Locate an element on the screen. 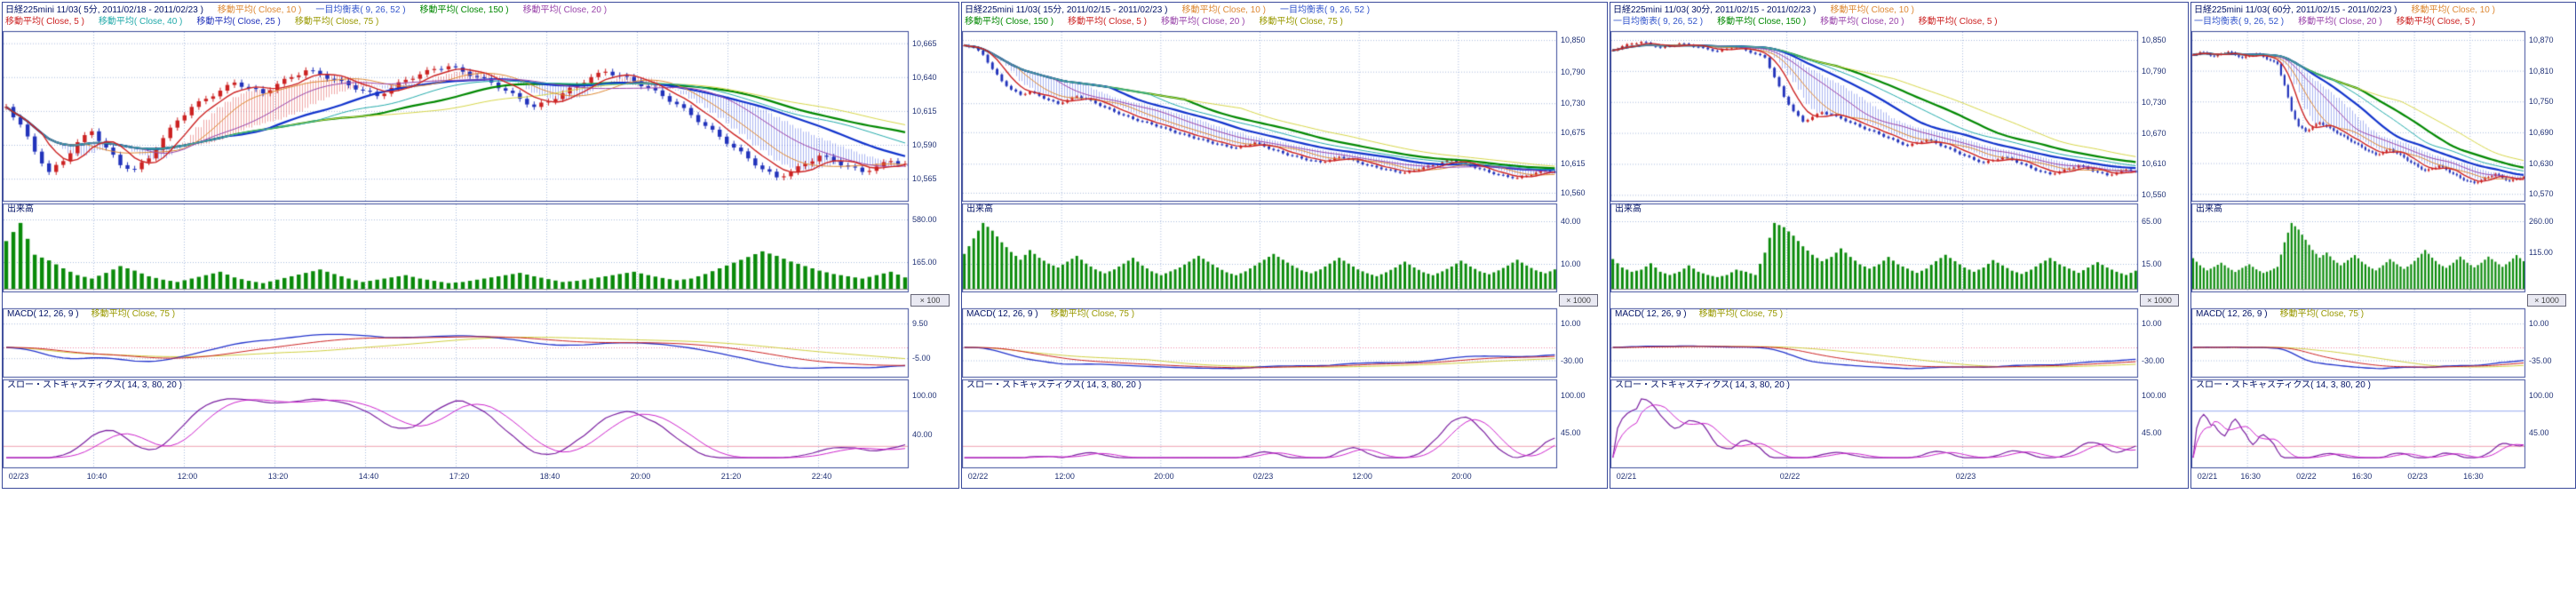  price-axis-label: 10,870 is located at coordinates (2541, 39).